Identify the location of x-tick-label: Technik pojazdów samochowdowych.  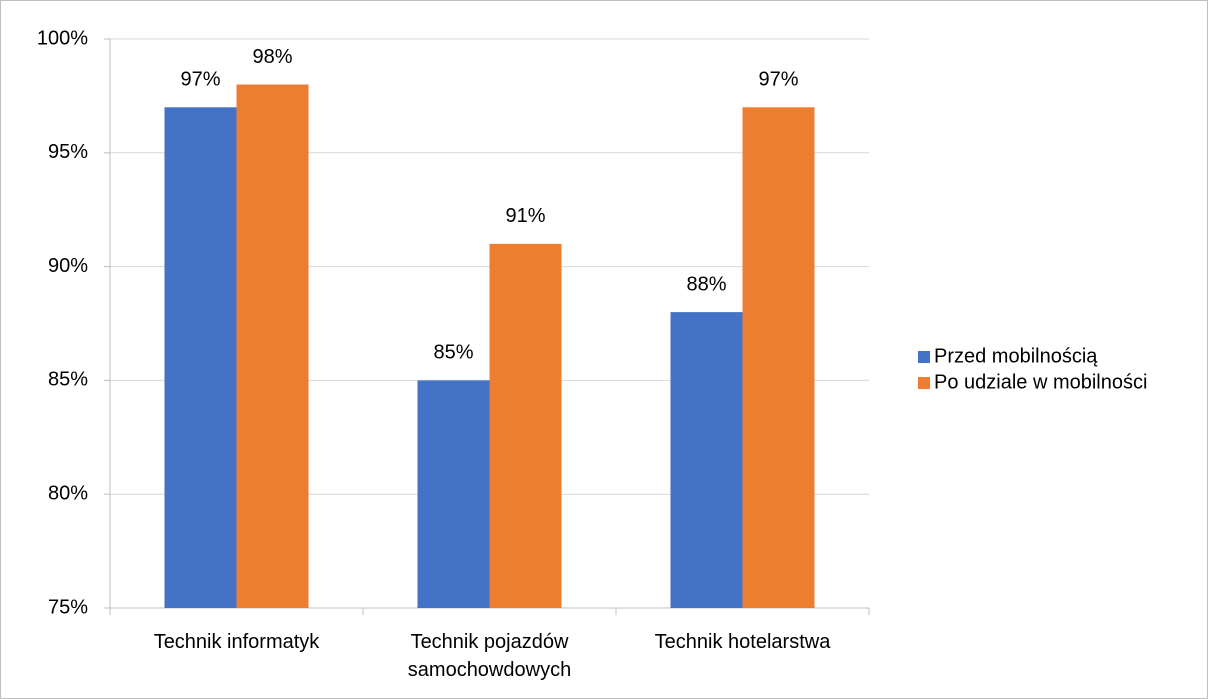
(489, 656).